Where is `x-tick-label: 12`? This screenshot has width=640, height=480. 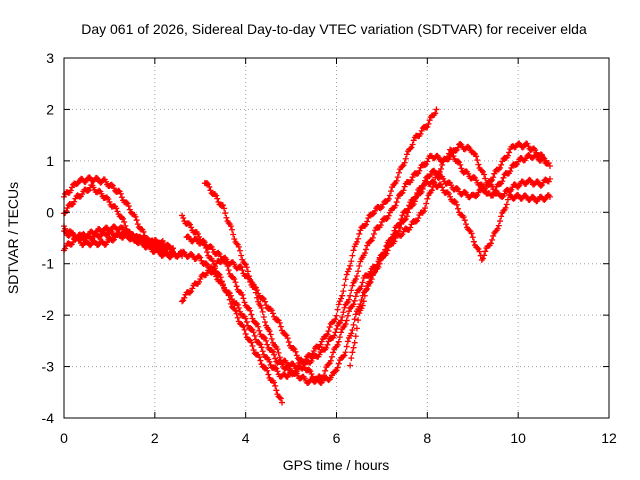 x-tick-label: 12 is located at coordinates (609, 438).